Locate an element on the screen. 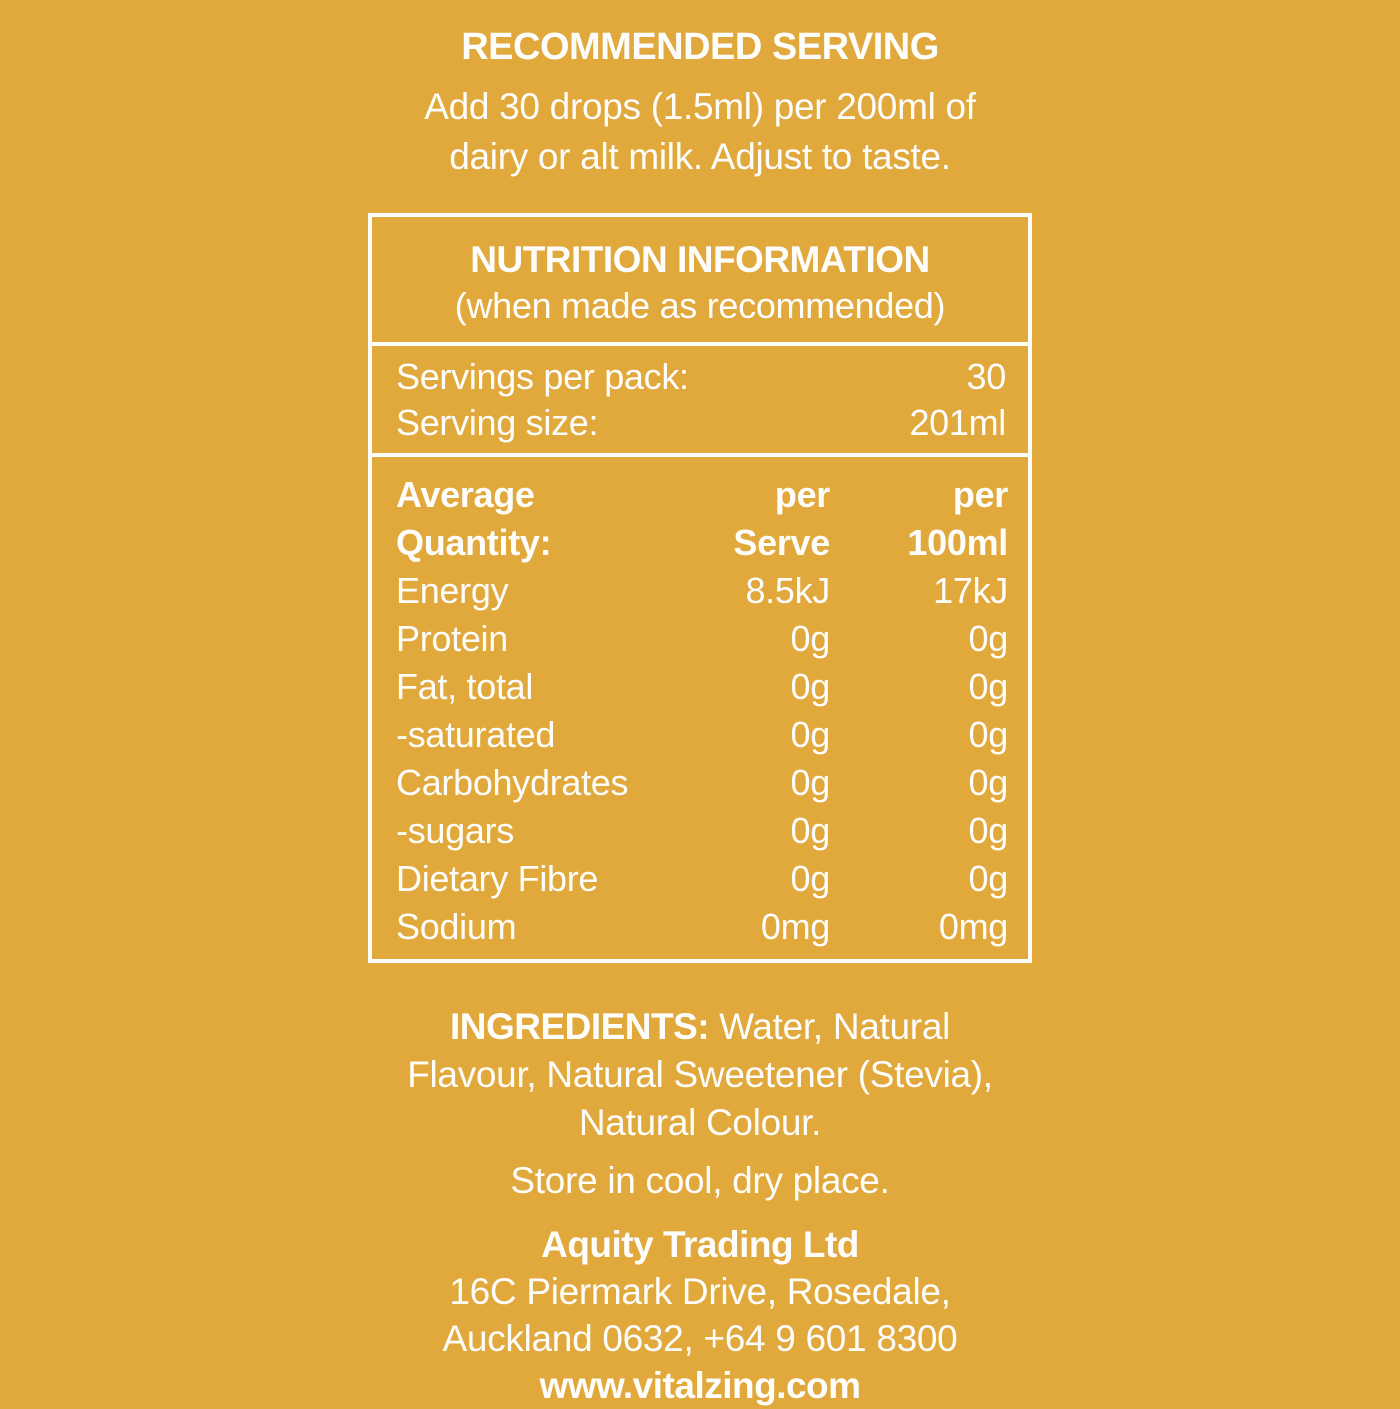 Image resolution: width=1400 pixels, height=1409 pixels. per-serve-value: 8.5kJ is located at coordinates (787, 590).